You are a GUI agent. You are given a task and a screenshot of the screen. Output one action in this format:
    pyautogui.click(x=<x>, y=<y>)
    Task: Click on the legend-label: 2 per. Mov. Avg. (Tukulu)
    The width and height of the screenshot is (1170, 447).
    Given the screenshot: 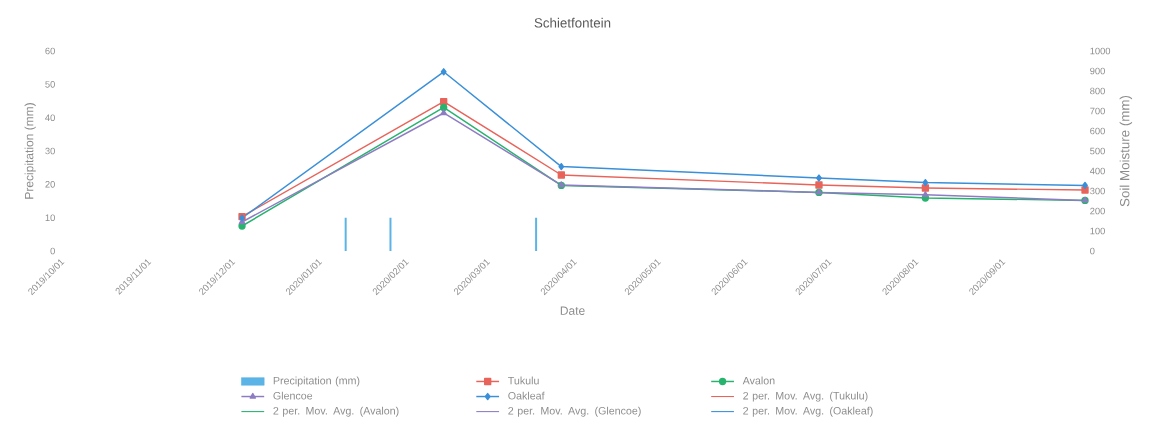 What is the action you would take?
    pyautogui.click(x=805, y=396)
    